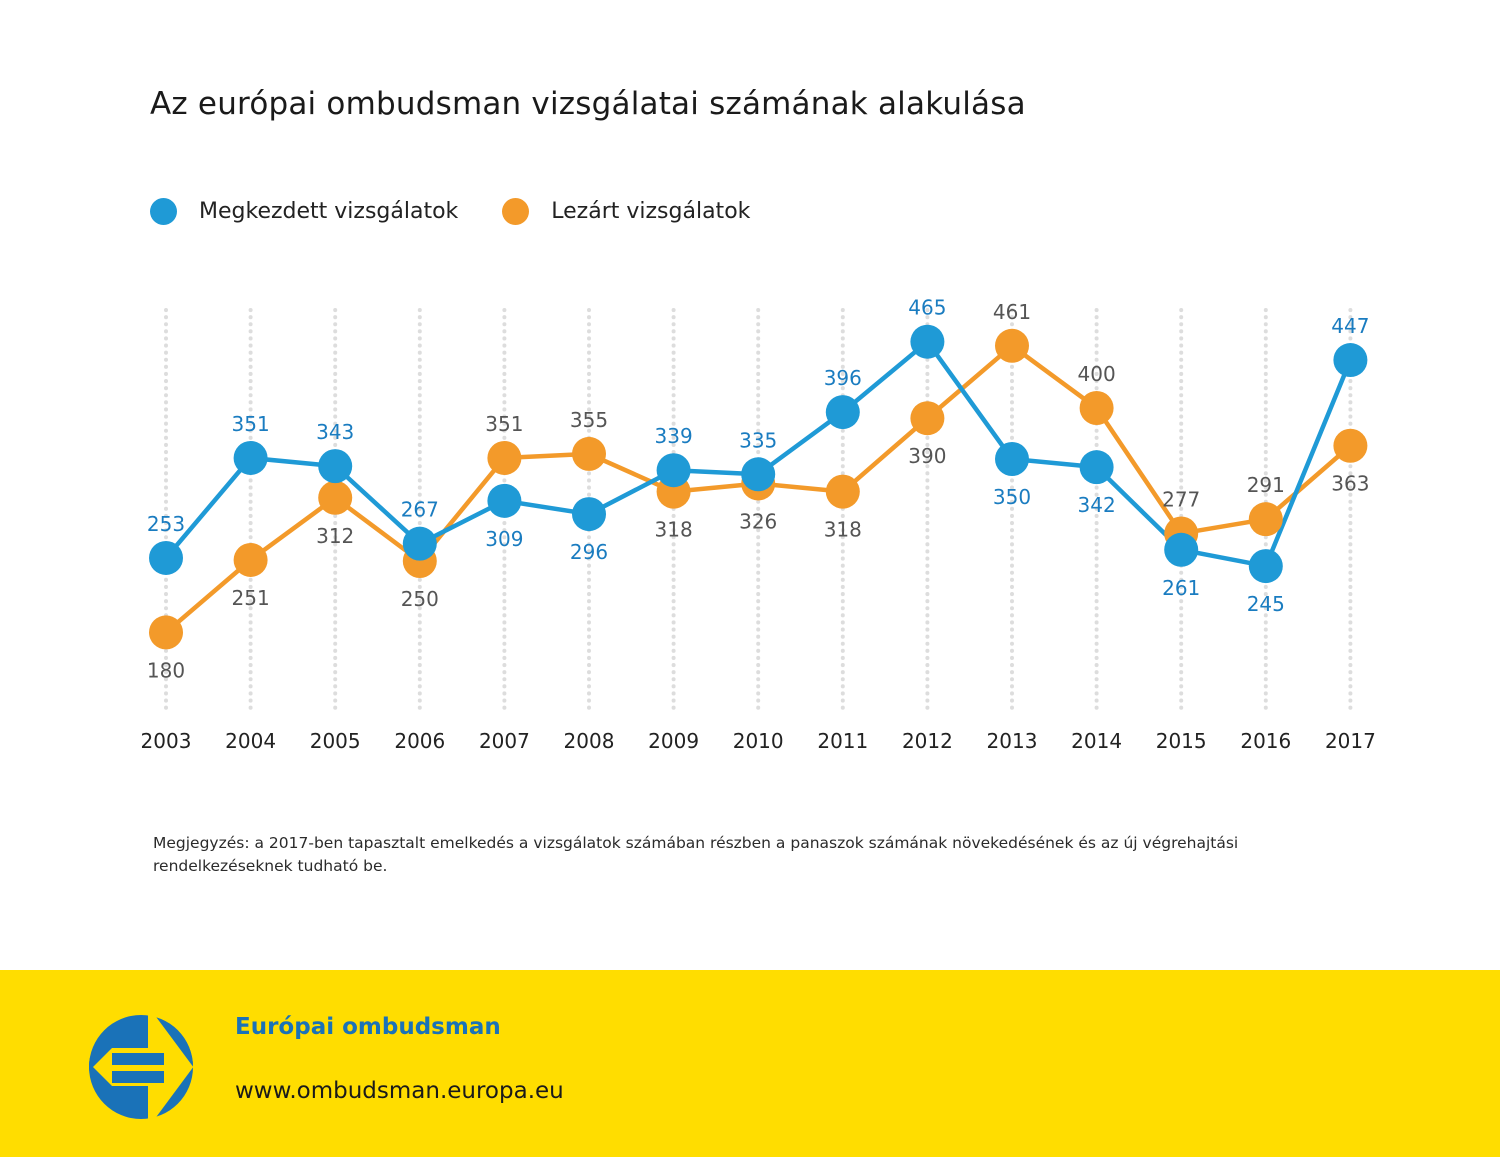 This screenshot has width=1500, height=1157. What do you see at coordinates (1012, 345) in the screenshot?
I see `data-point-closed-2013` at bounding box center [1012, 345].